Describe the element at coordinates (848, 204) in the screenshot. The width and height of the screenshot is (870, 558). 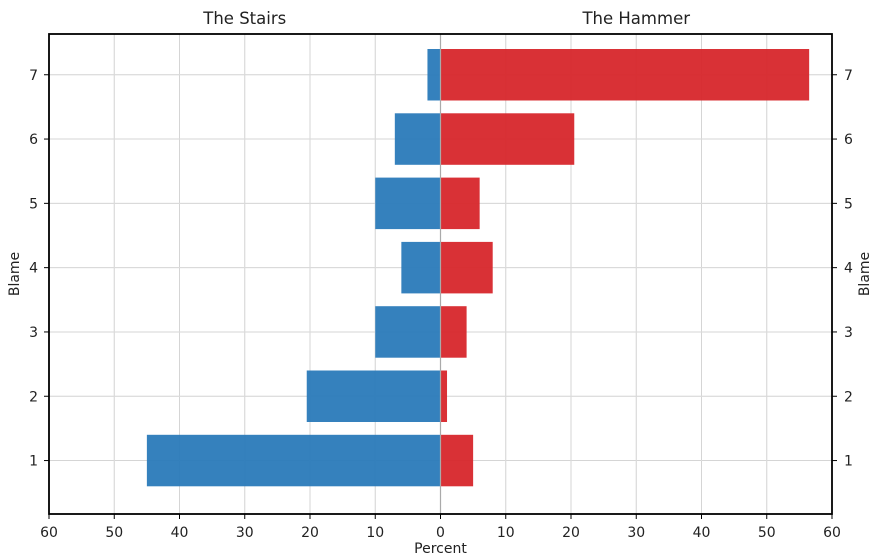
I see `y-tick-label-right: 5` at that location.